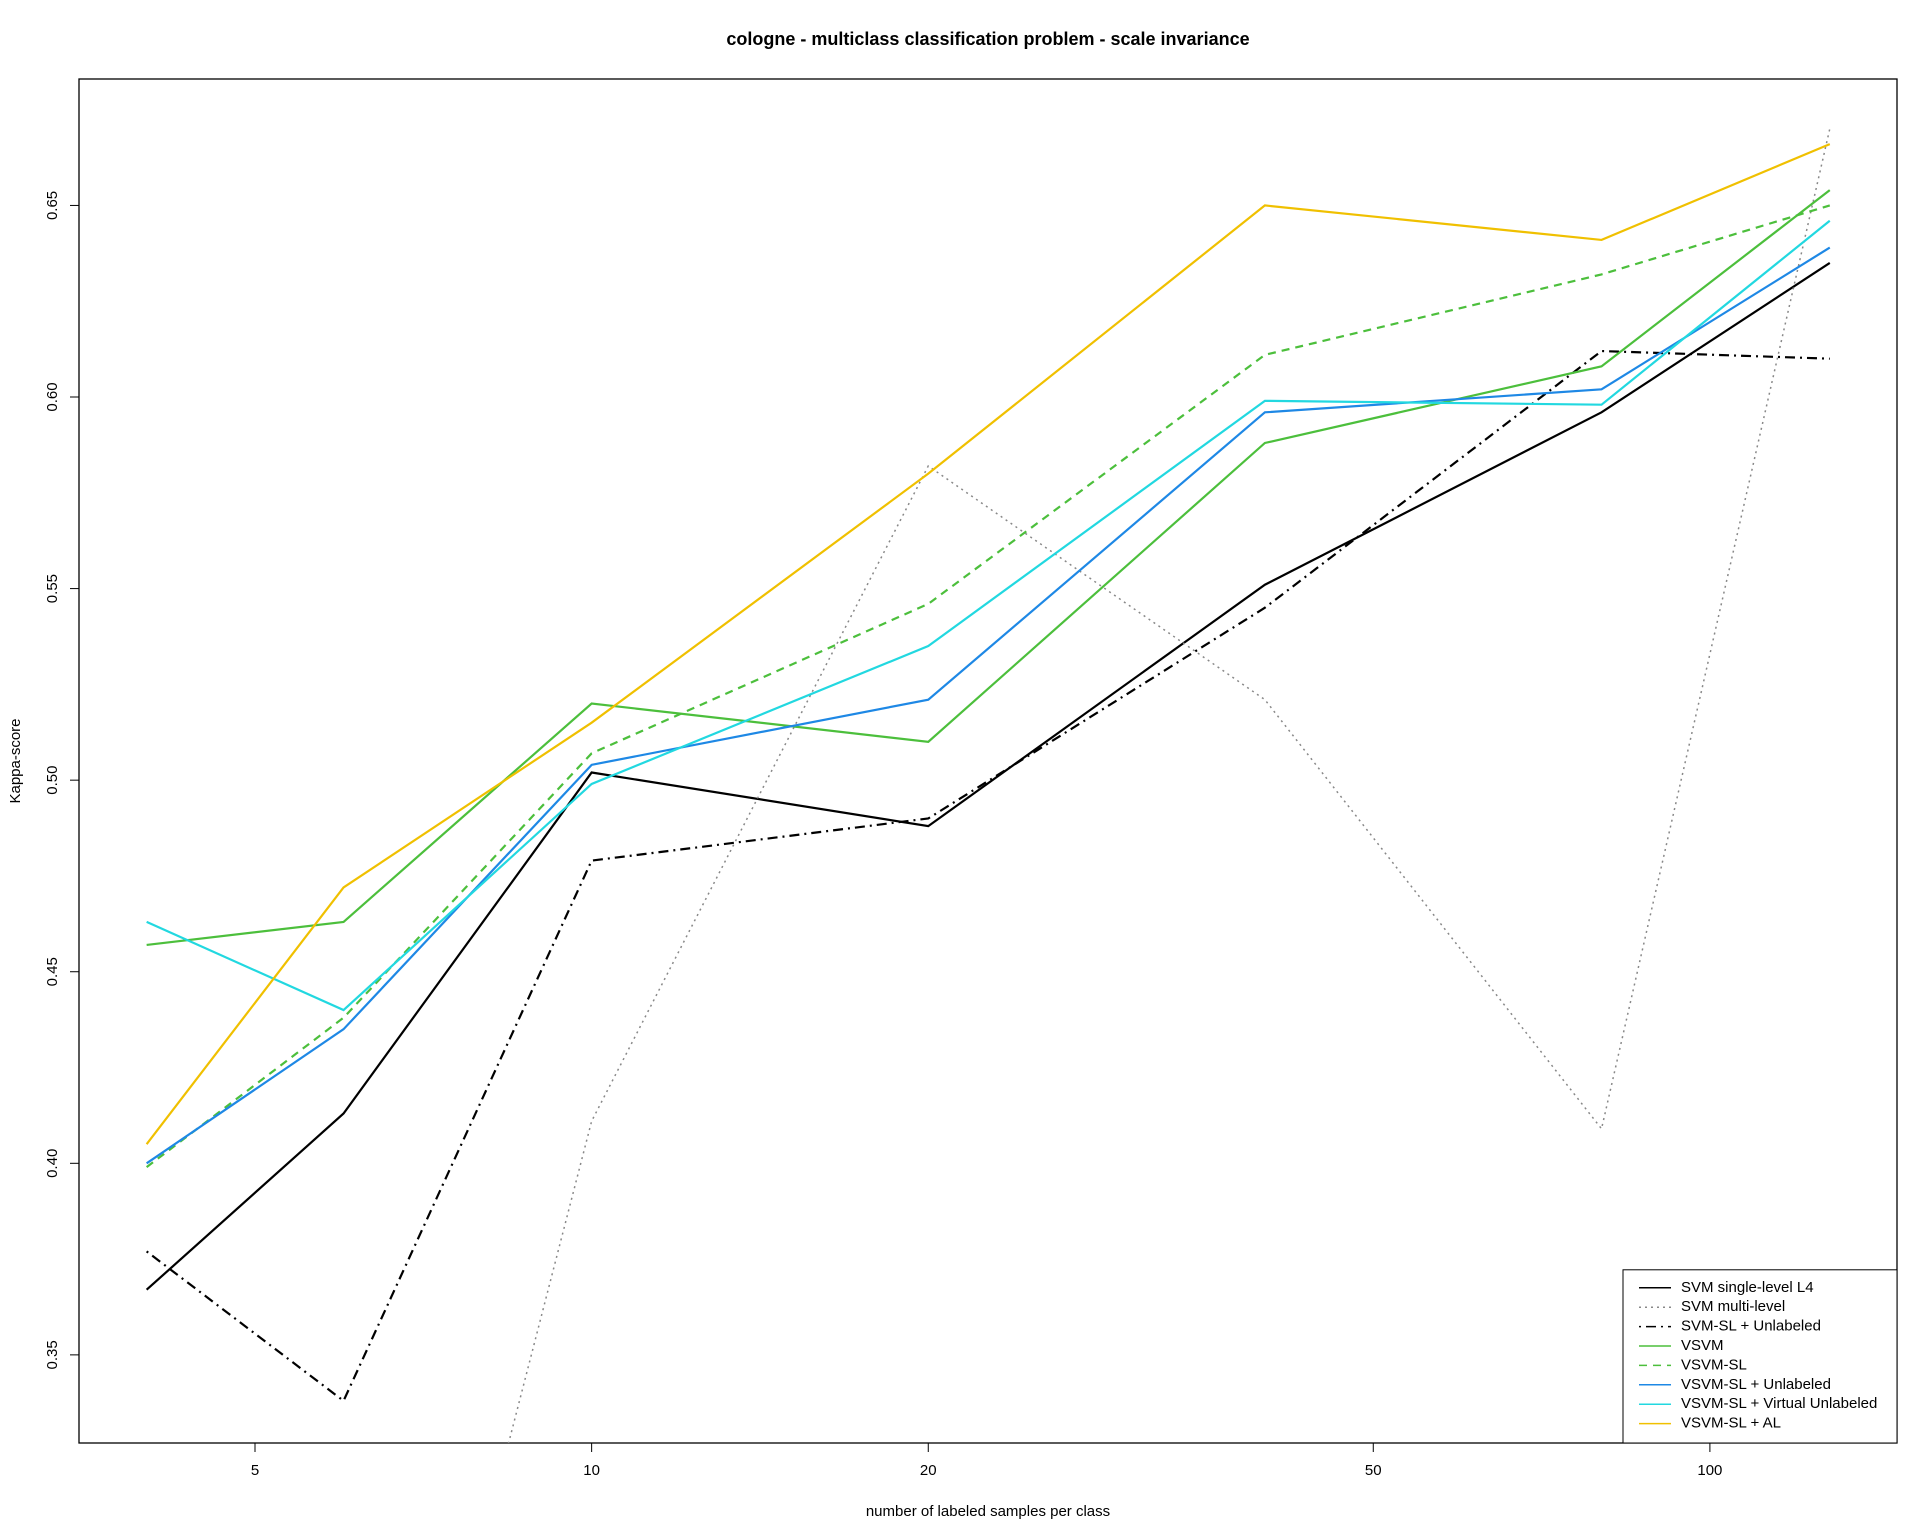  Describe the element at coordinates (15, 760) in the screenshot. I see `y-axis-label: Kappa-score` at that location.